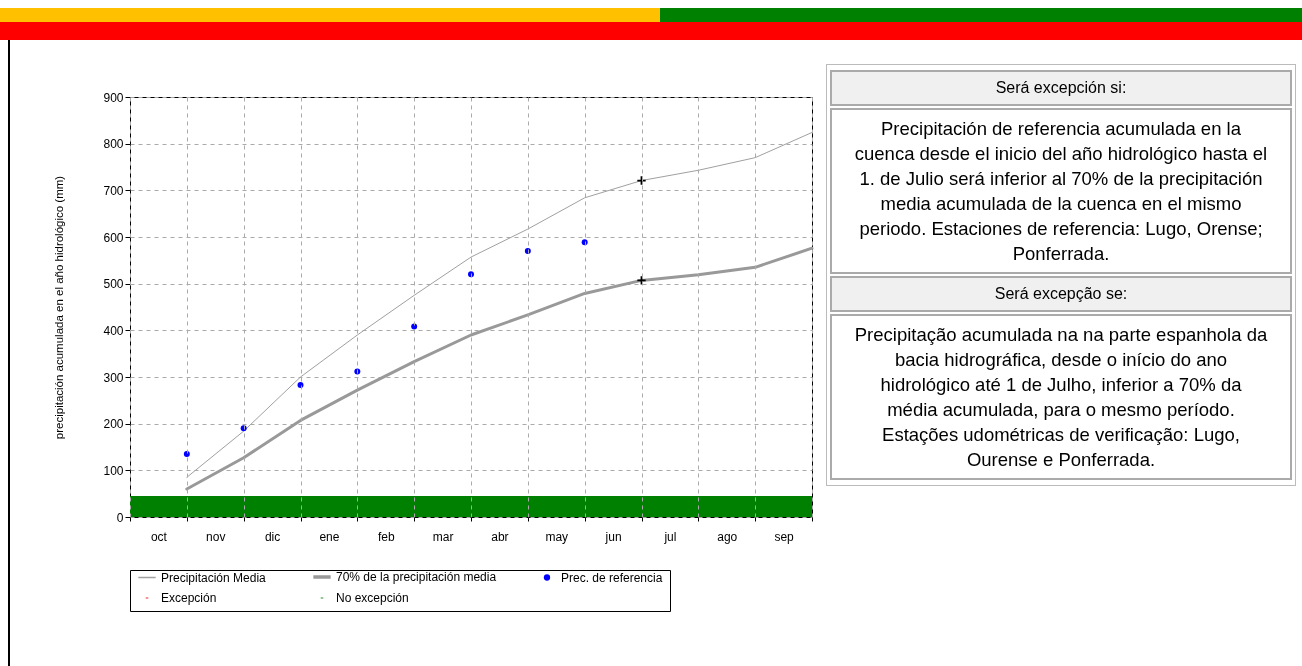 The width and height of the screenshot is (1302, 666). What do you see at coordinates (784, 536) in the screenshot?
I see `x-tick-label: sep` at bounding box center [784, 536].